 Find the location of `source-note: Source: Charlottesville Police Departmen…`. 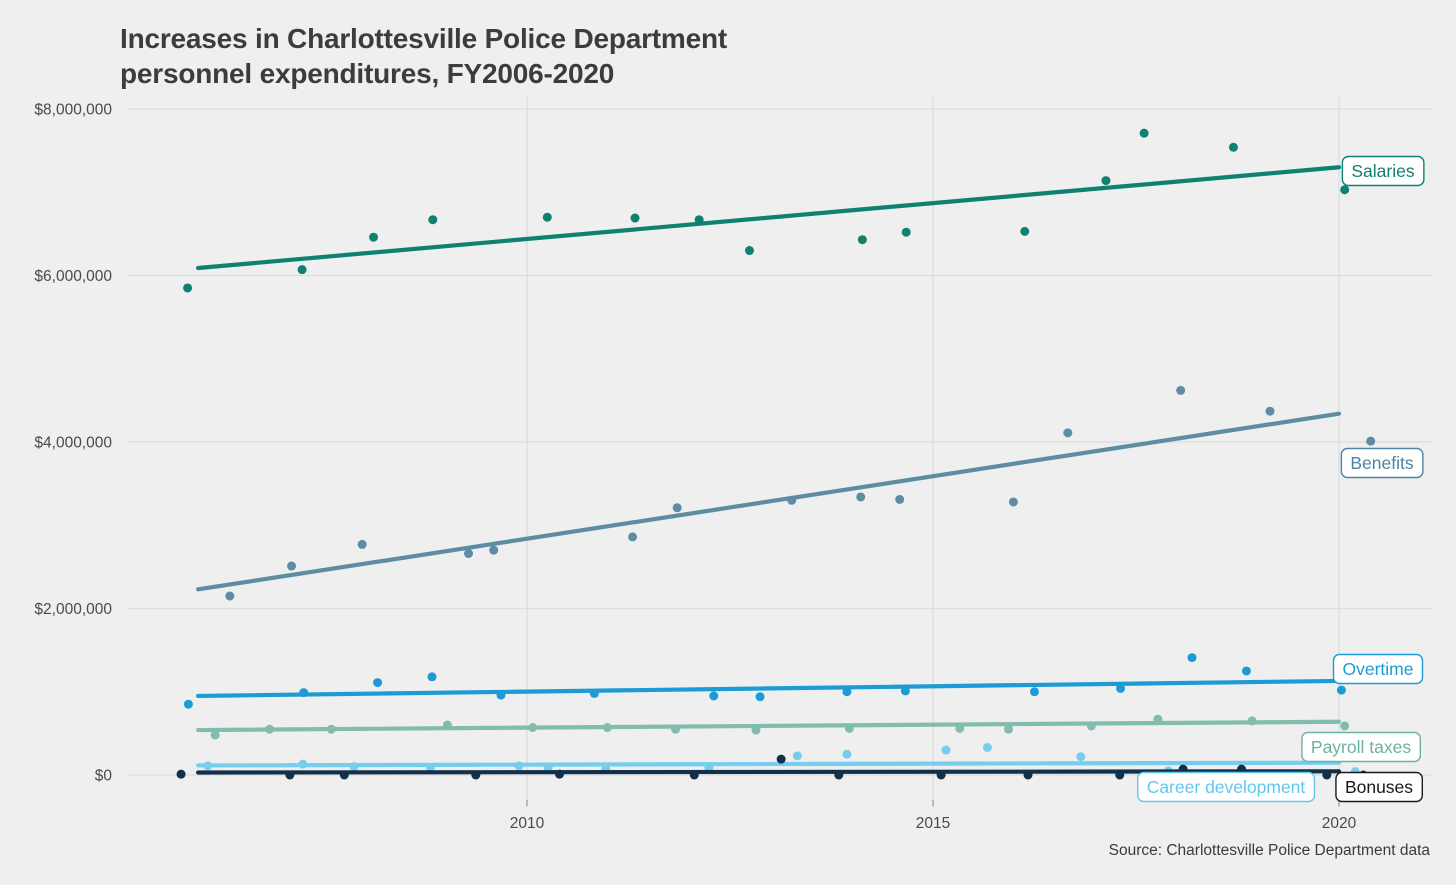

source-note: Source: Charlottesville Police Departmen… is located at coordinates (1269, 850).